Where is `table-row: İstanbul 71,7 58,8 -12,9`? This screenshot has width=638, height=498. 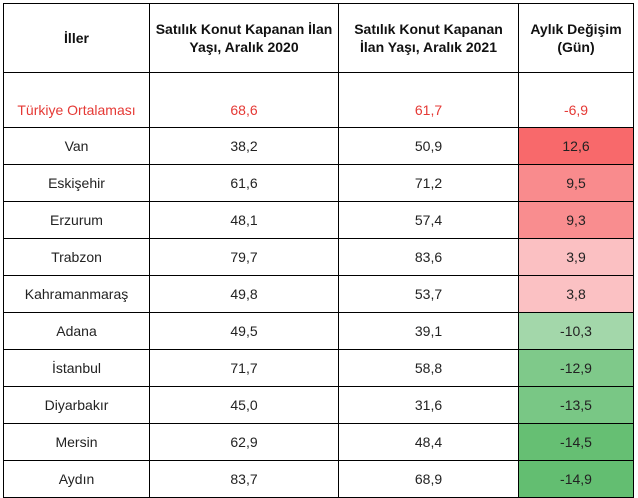 table-row: İstanbul 71,7 58,8 -12,9 is located at coordinates (318, 368).